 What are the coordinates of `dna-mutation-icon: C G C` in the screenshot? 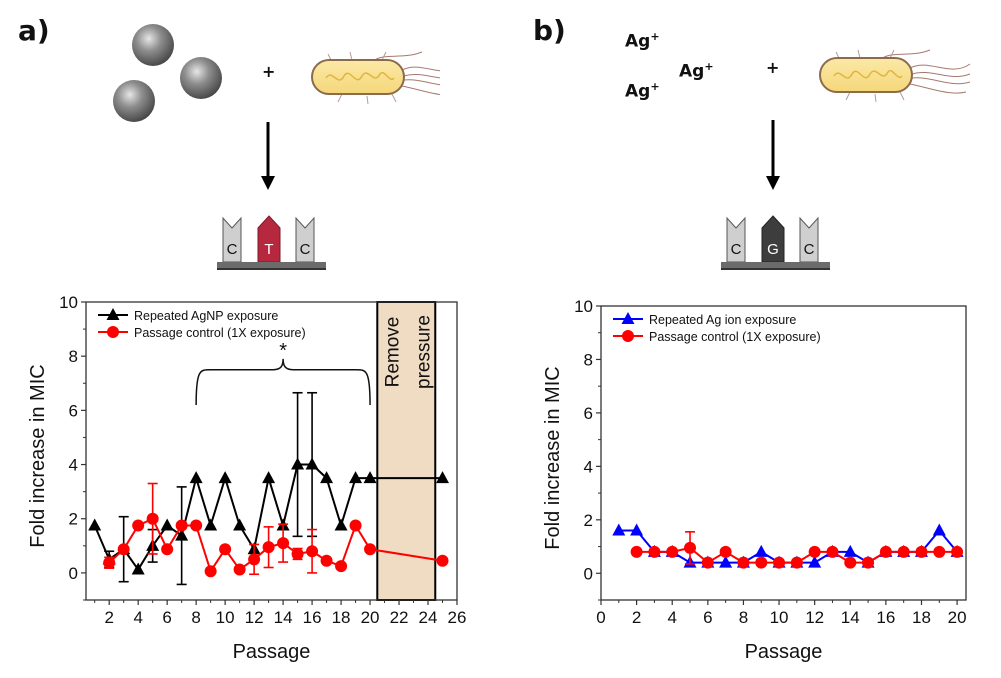 It's located at (775, 242).